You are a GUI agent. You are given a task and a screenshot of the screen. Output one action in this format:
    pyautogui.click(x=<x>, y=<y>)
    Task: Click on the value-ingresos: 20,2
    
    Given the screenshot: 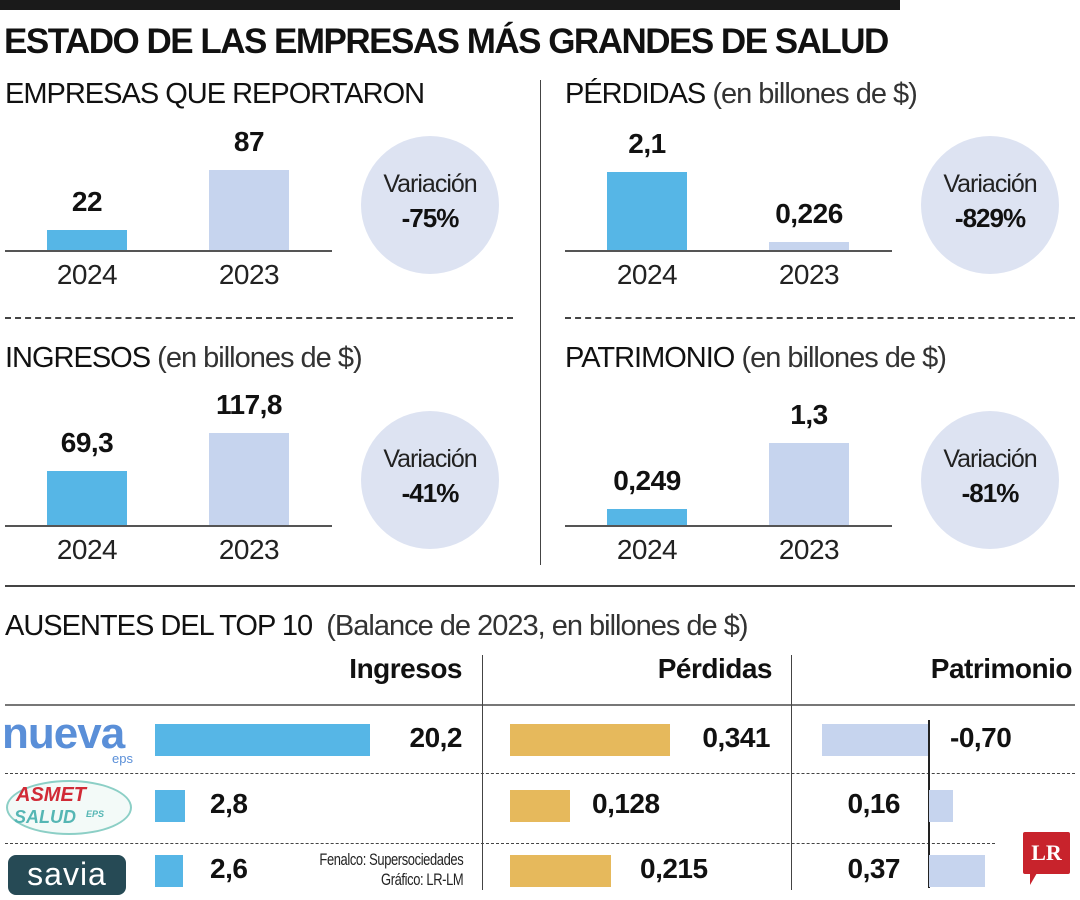 What is the action you would take?
    pyautogui.click(x=436, y=737)
    